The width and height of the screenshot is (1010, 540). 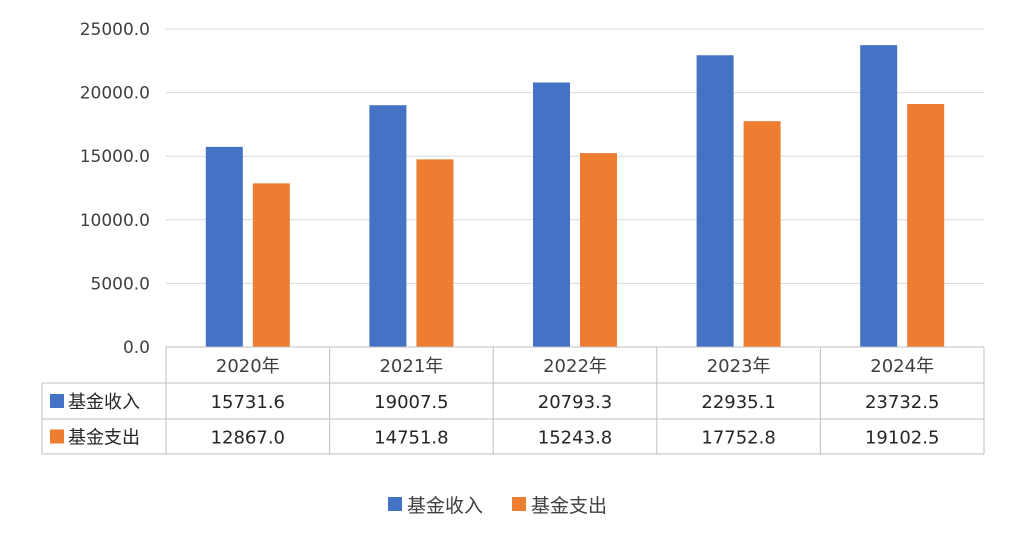 I want to click on y-tick-label: 20000.0, so click(x=115, y=94).